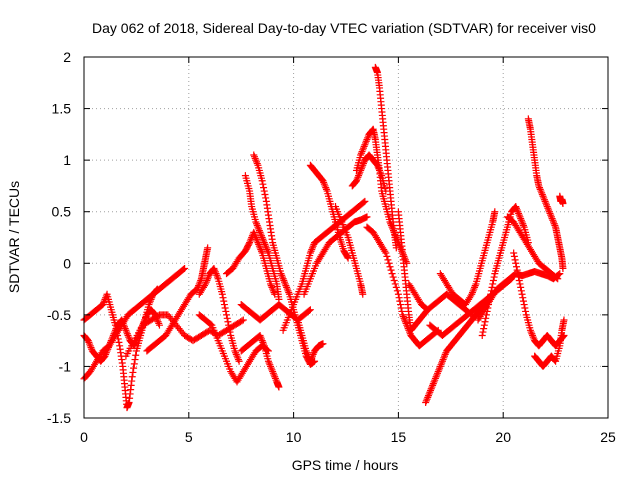 The image size is (640, 480). What do you see at coordinates (294, 437) in the screenshot?
I see `x-tick-label: 10` at bounding box center [294, 437].